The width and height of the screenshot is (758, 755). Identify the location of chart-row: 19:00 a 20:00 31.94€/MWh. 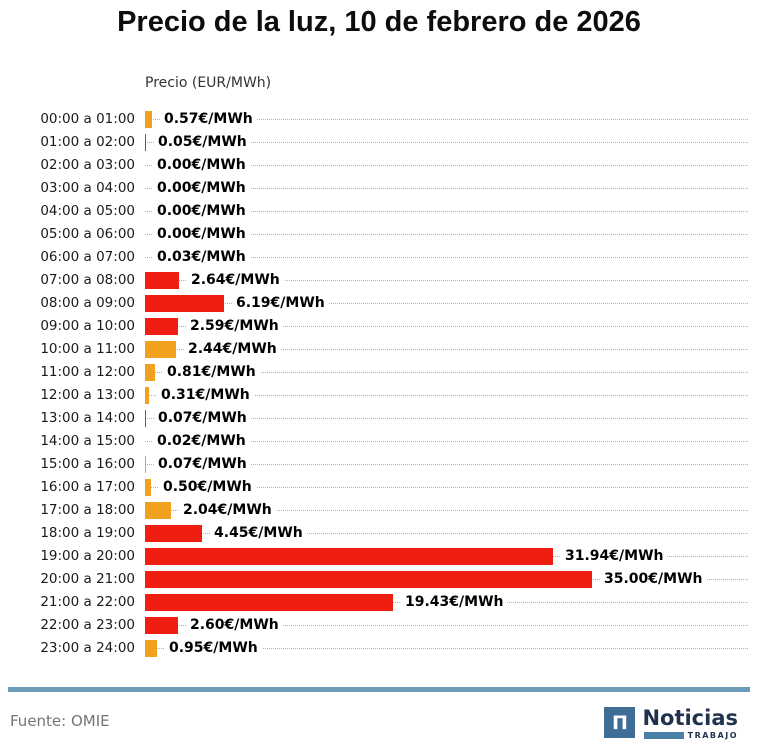
(379, 556).